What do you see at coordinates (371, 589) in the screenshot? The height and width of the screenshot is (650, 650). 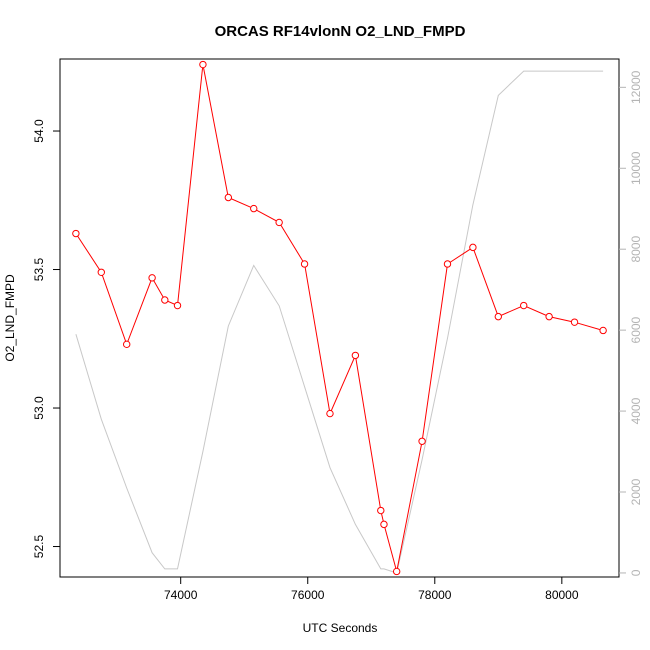 I see `x-axis: 74000 76000 78000 80000` at bounding box center [371, 589].